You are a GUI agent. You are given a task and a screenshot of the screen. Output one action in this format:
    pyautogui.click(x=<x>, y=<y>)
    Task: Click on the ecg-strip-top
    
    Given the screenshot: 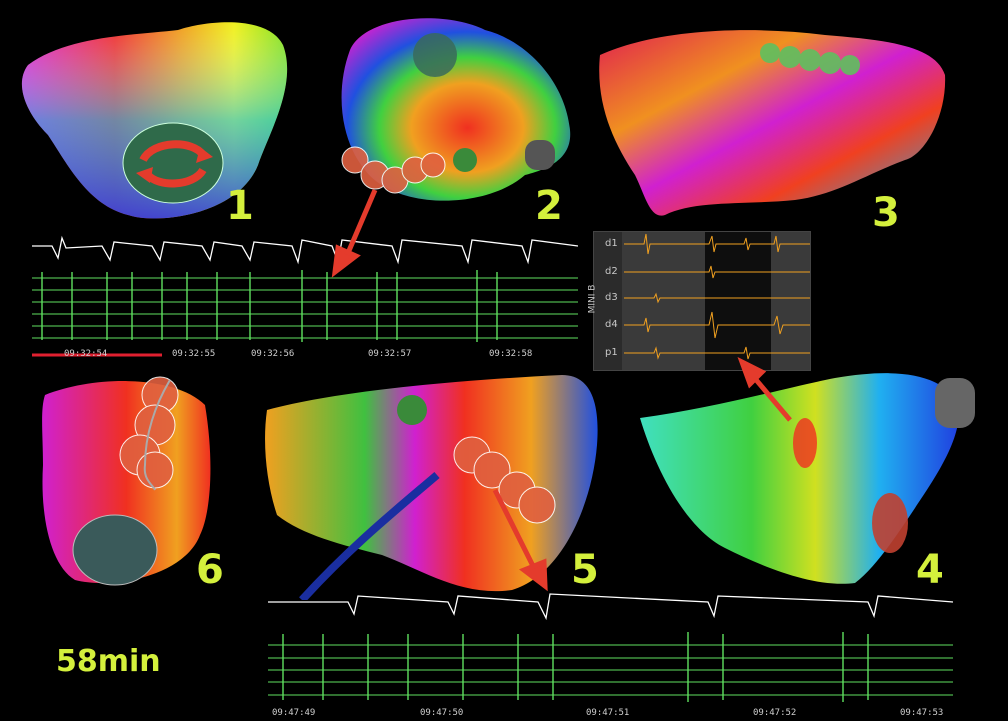 What is the action you would take?
    pyautogui.click(x=305, y=296)
    